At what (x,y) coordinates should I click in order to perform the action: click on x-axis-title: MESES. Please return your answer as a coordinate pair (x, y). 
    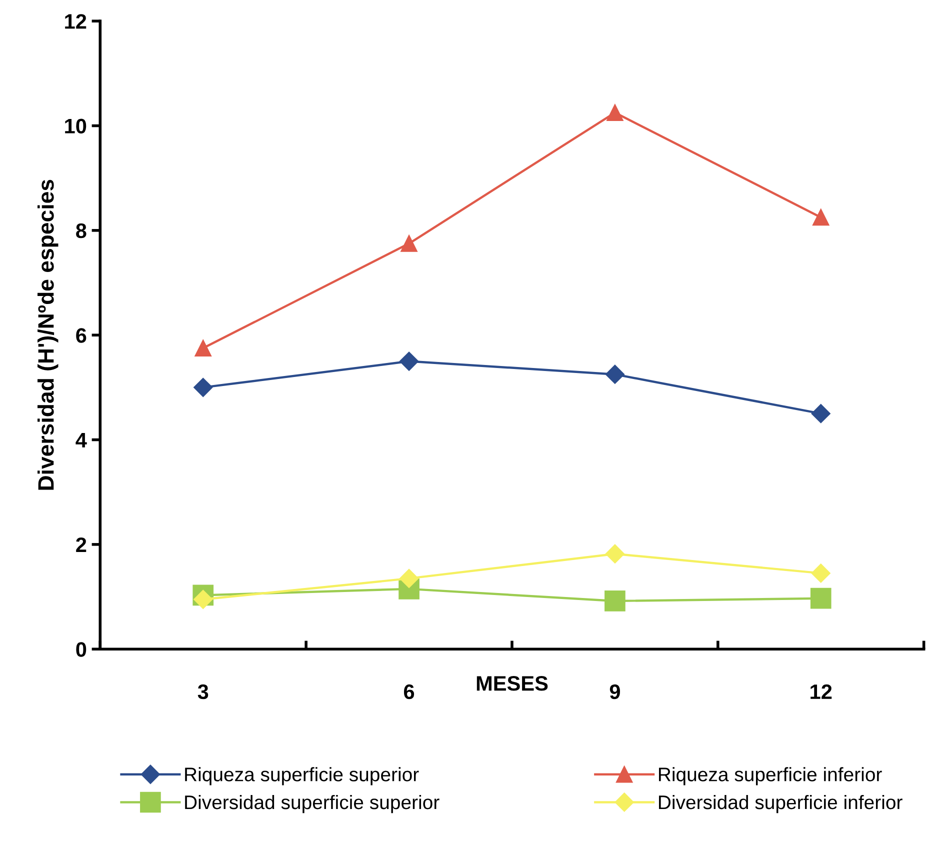
    Looking at the image, I should click on (512, 683).